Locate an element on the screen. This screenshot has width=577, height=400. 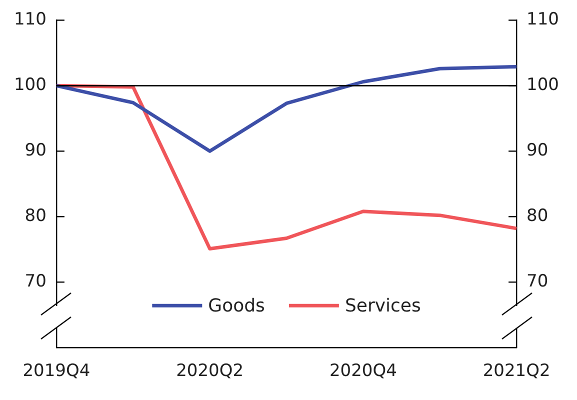
legend-label: Services is located at coordinates (382, 305).